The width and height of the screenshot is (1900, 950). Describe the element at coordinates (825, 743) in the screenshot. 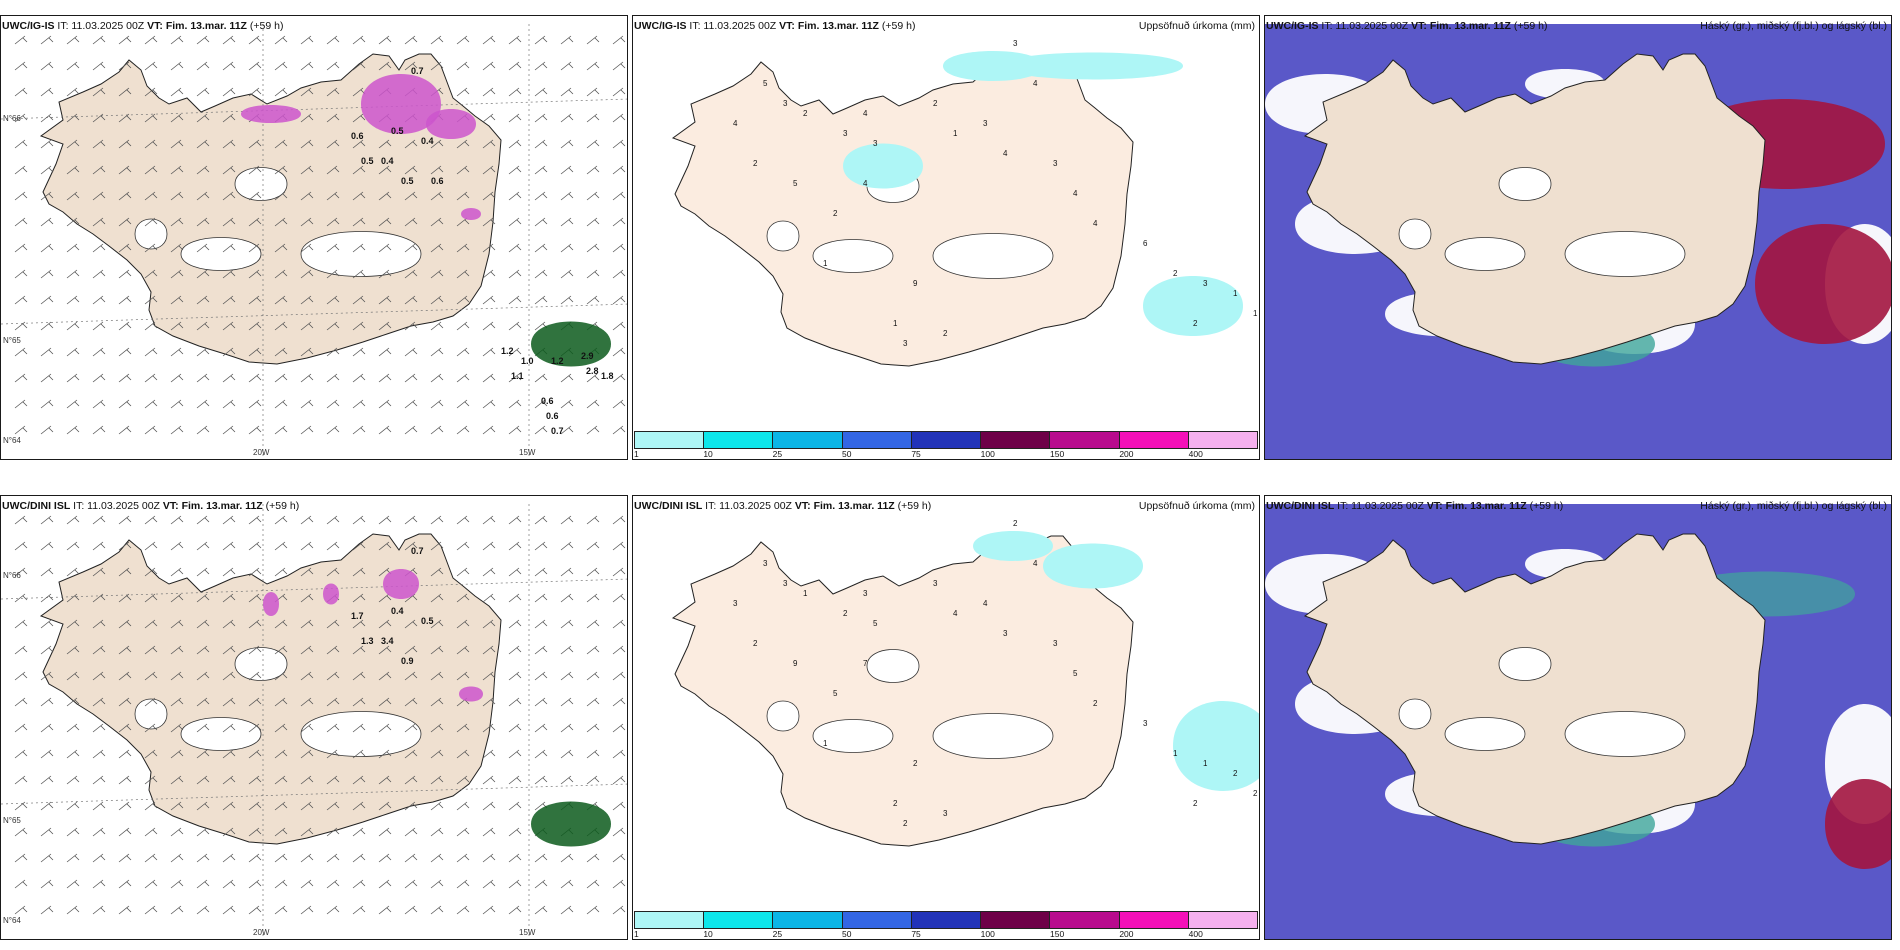

I see `precip-value: 1` at that location.